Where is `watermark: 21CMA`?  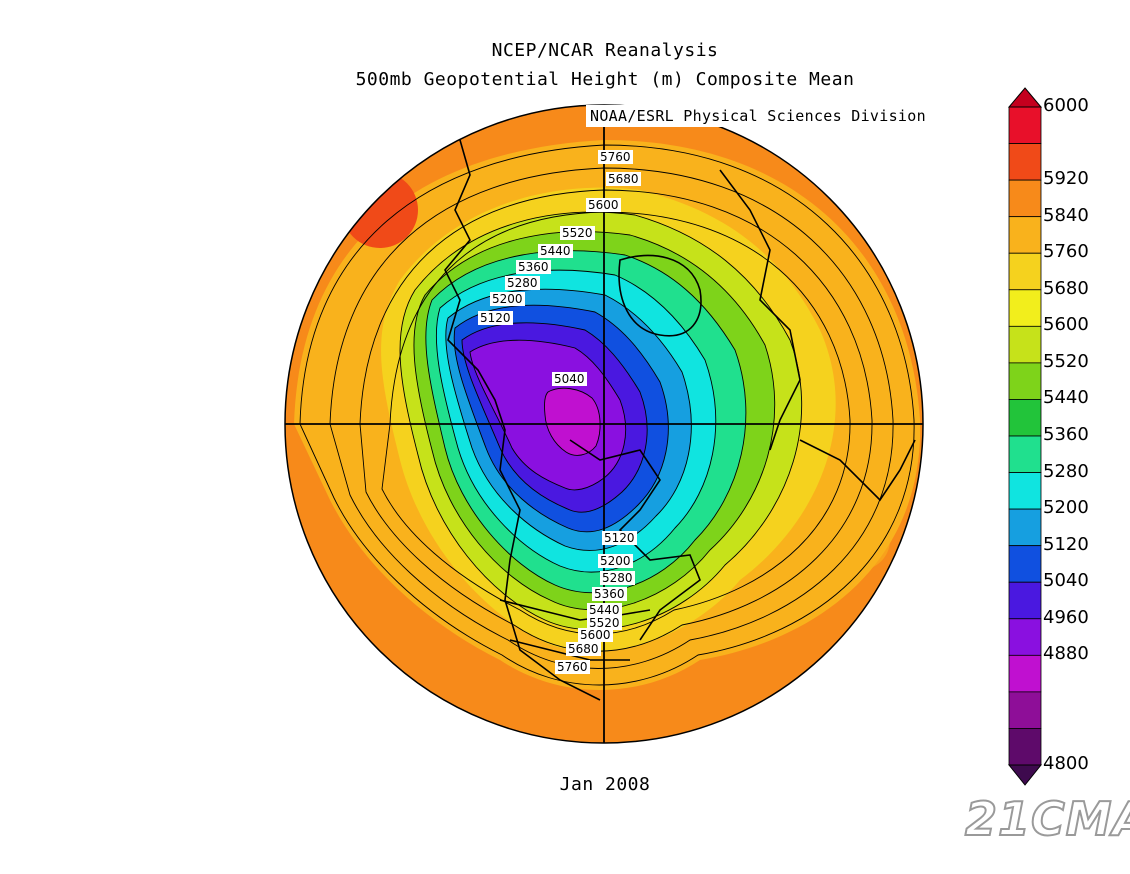 watermark: 21CMA is located at coordinates (1047, 819).